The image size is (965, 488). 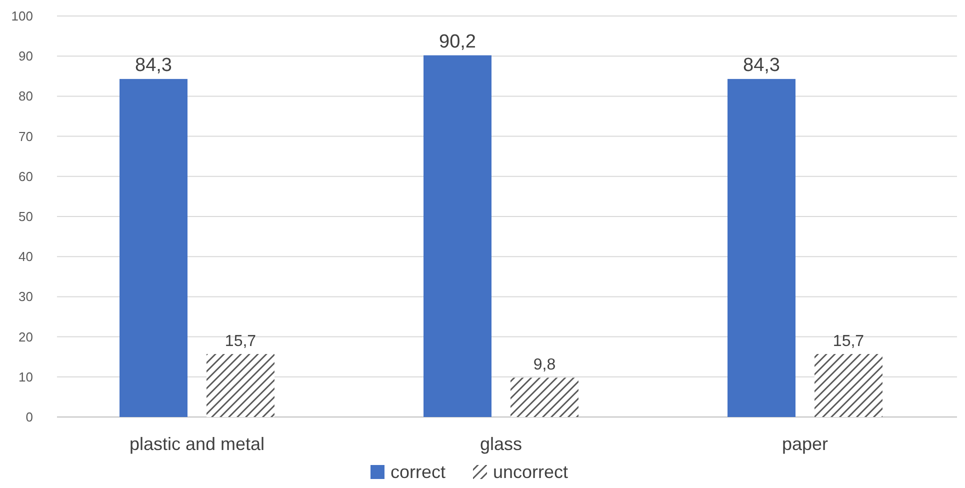 What do you see at coordinates (25, 376) in the screenshot?
I see `y-tick-label: 10` at bounding box center [25, 376].